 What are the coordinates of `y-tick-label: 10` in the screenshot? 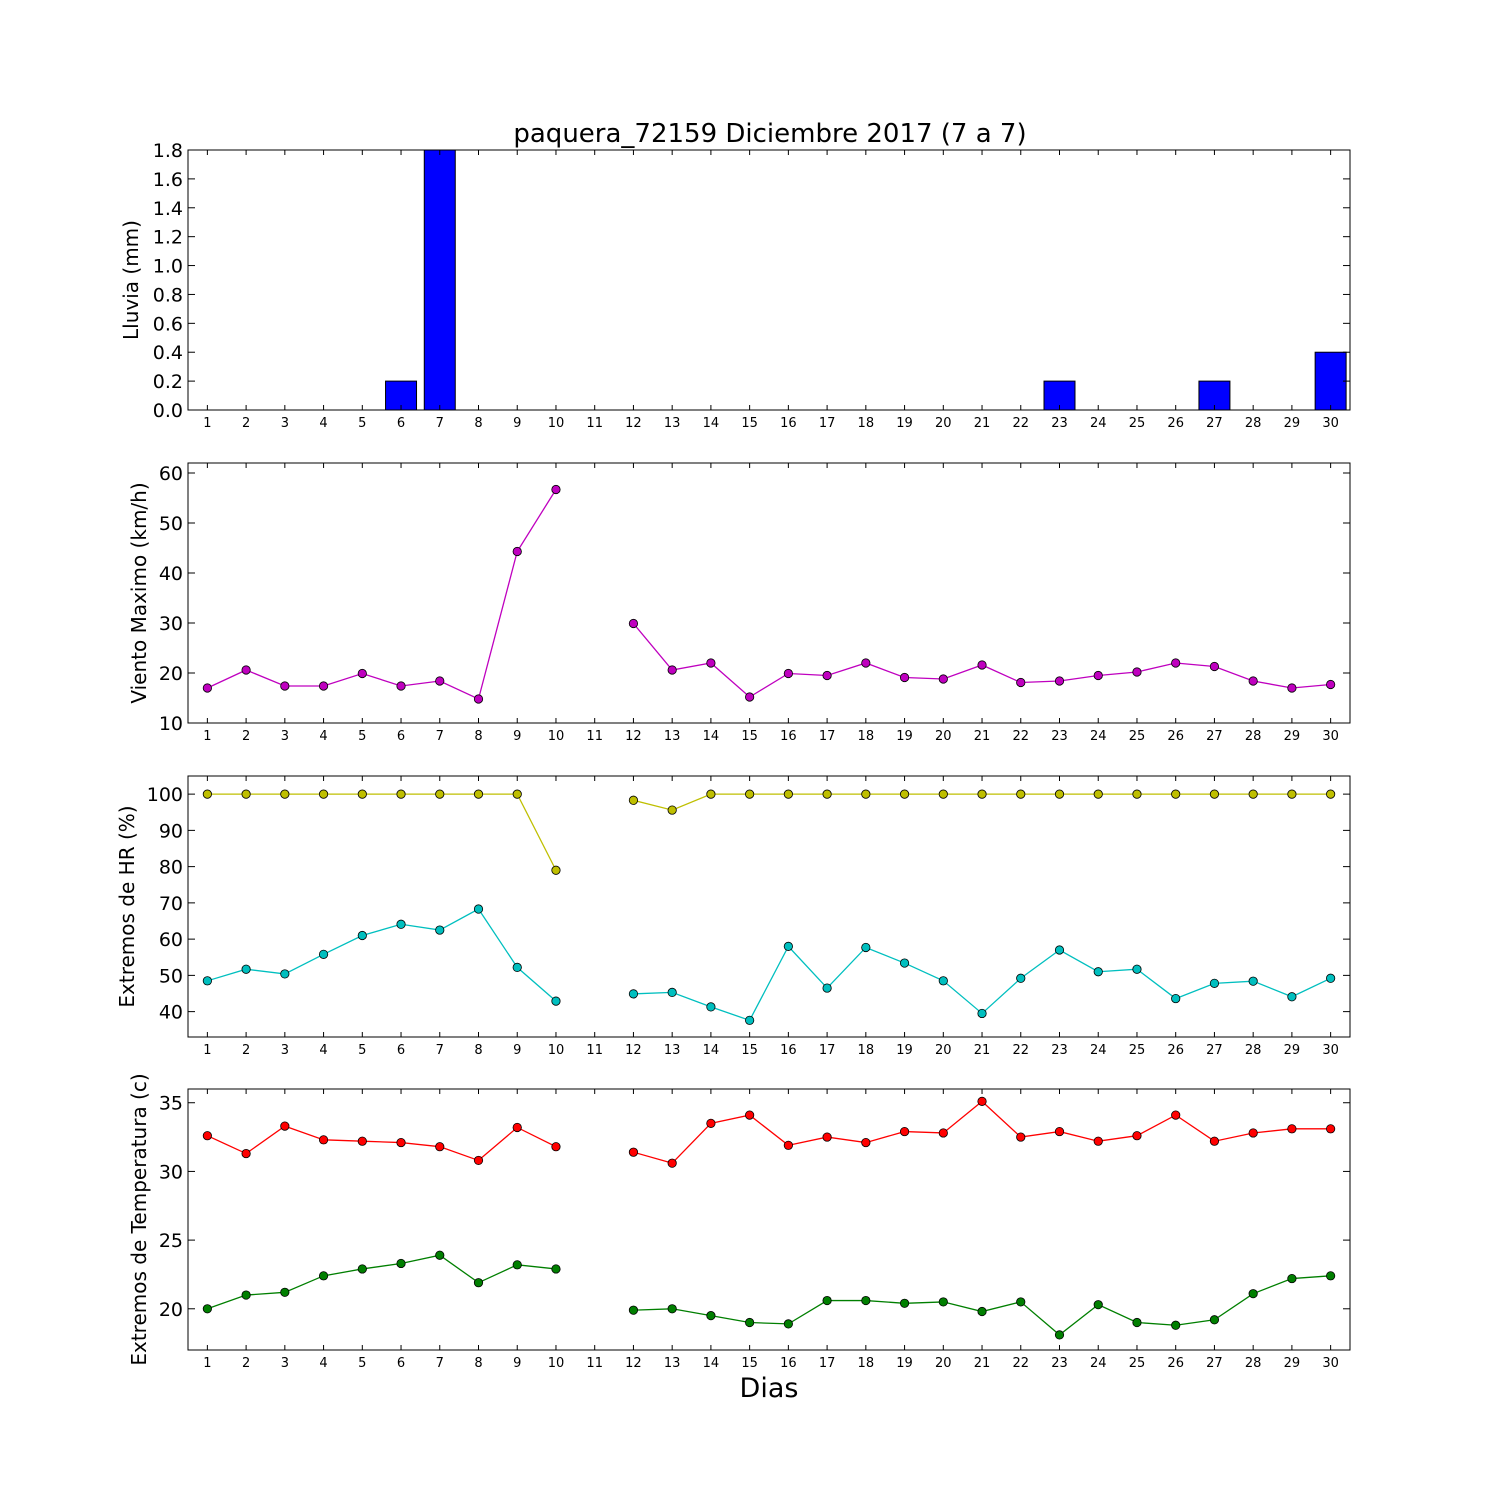 It's located at (171, 724).